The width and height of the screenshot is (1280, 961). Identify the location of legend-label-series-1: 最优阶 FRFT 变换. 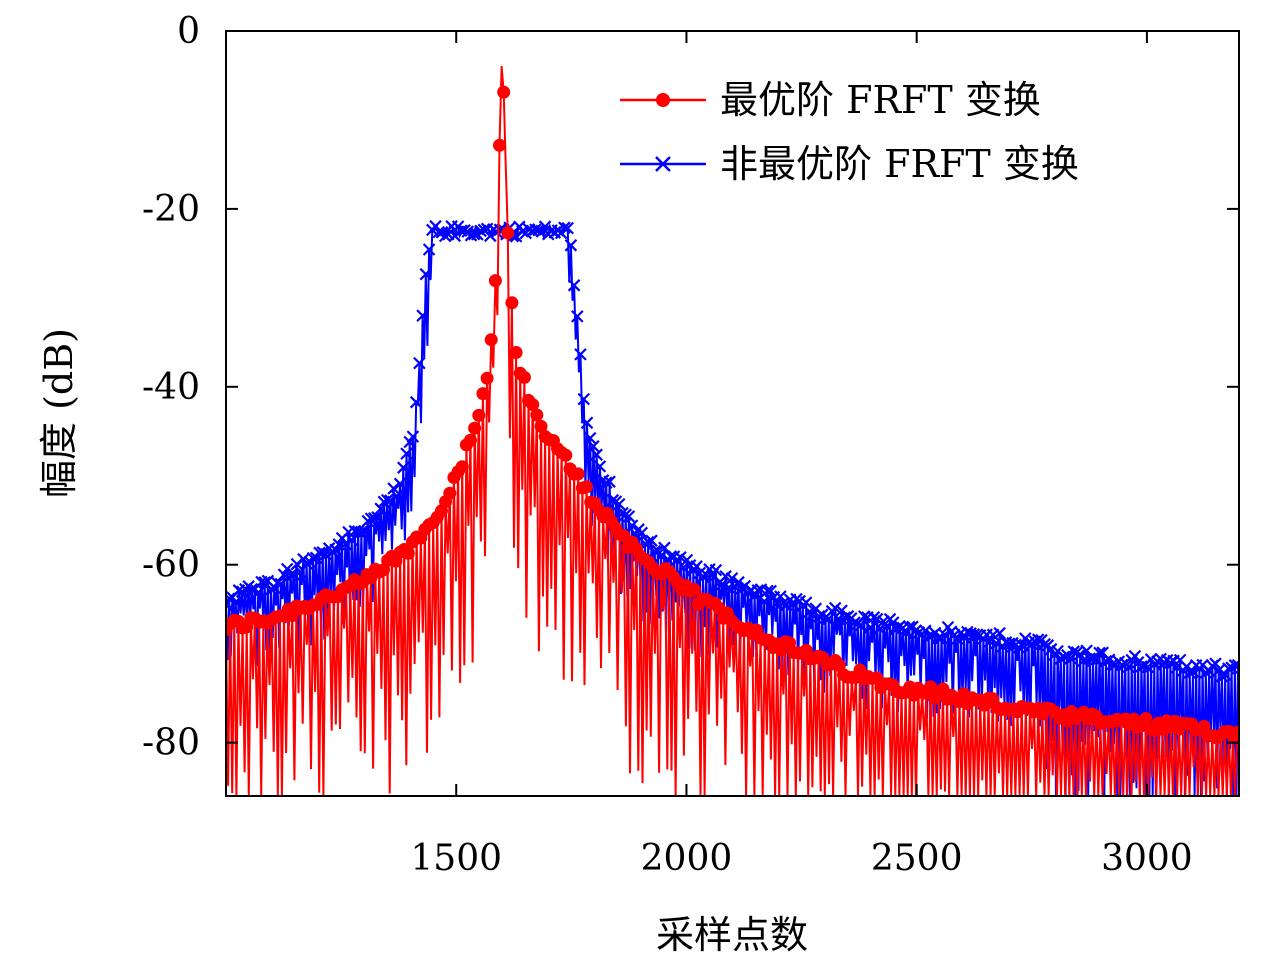
(880, 100).